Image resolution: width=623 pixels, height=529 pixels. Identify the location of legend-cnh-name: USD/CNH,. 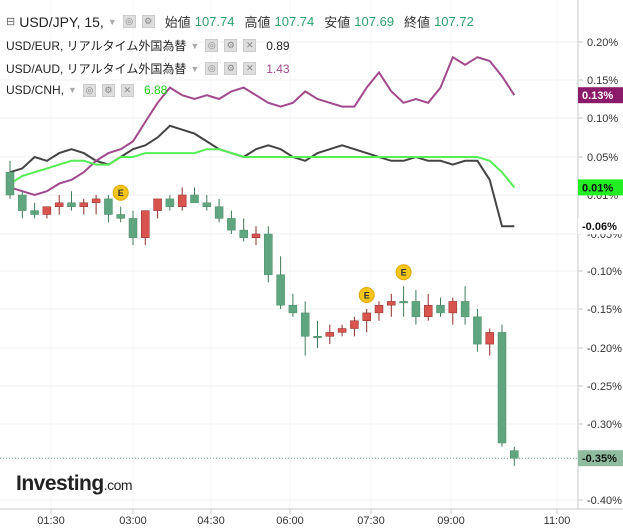
(35, 90).